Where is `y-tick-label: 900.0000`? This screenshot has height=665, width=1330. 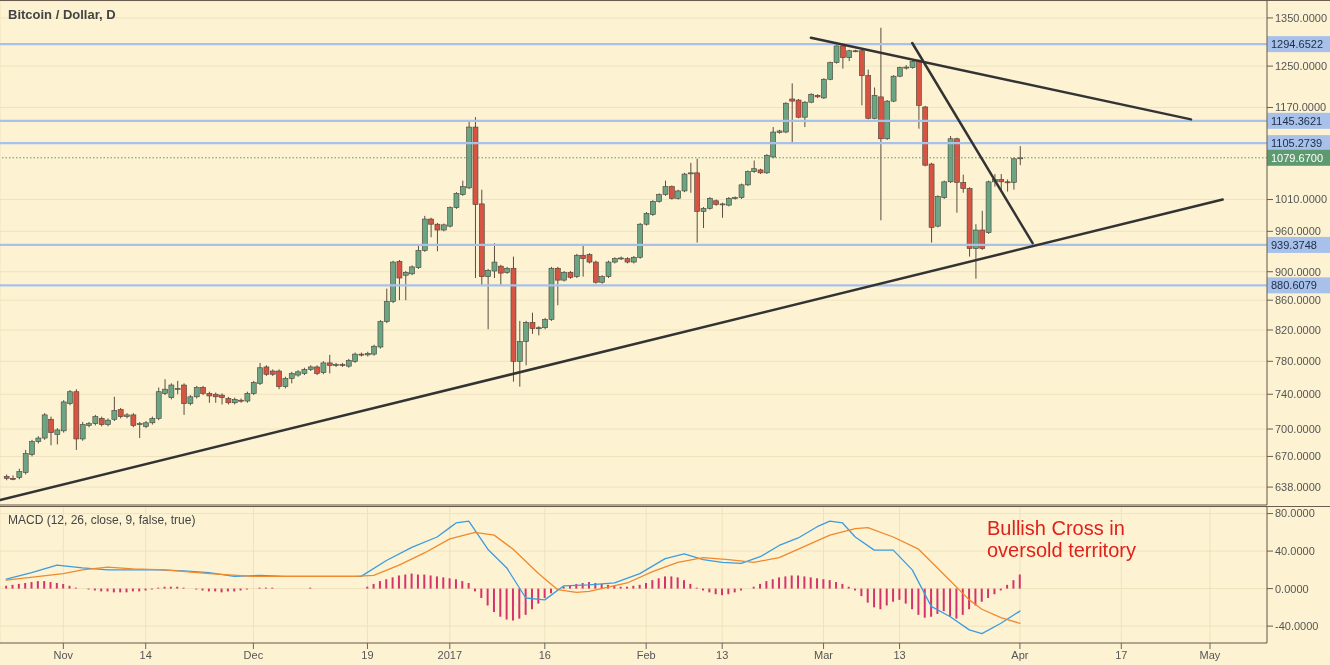 y-tick-label: 900.0000 is located at coordinates (1298, 271).